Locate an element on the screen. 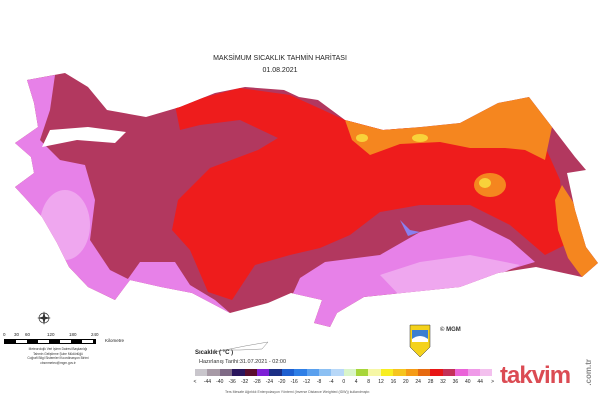 The height and width of the screenshot is (400, 600). legend-label: 28 is located at coordinates (430, 382).